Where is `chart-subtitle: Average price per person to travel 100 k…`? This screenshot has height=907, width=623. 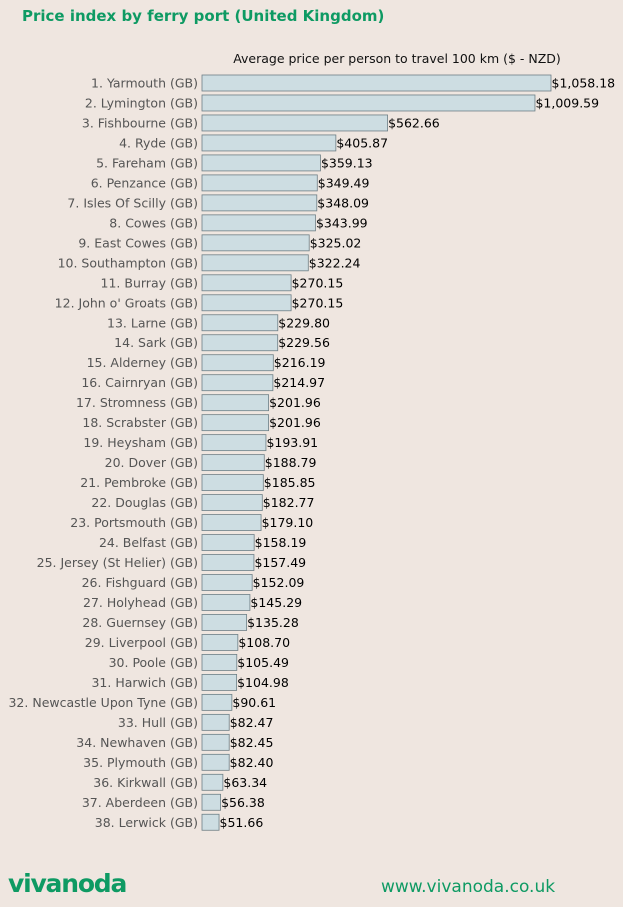 chart-subtitle: Average price per person to travel 100 k… is located at coordinates (397, 58).